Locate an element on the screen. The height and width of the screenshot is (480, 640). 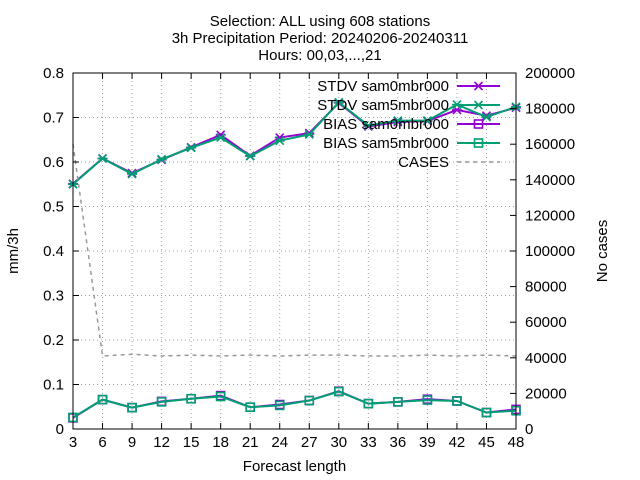
legend-label-0: STDV sam0mbr000 is located at coordinates (383, 86).